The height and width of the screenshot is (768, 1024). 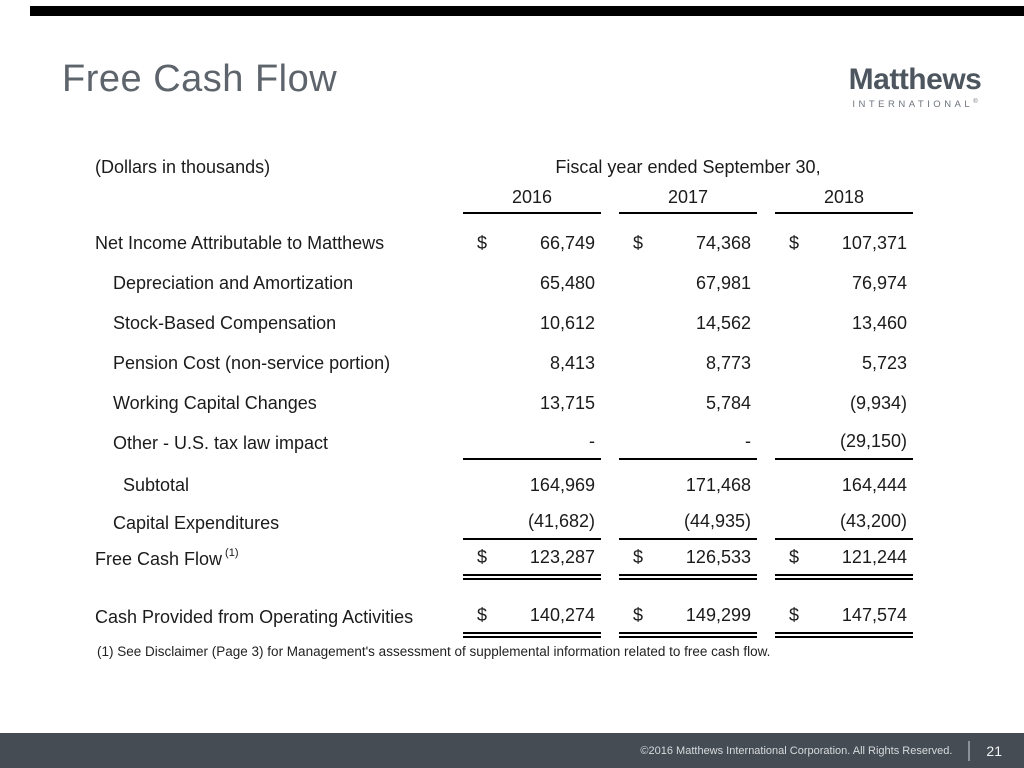 What do you see at coordinates (718, 557) in the screenshot?
I see `cell-value: 126,533` at bounding box center [718, 557].